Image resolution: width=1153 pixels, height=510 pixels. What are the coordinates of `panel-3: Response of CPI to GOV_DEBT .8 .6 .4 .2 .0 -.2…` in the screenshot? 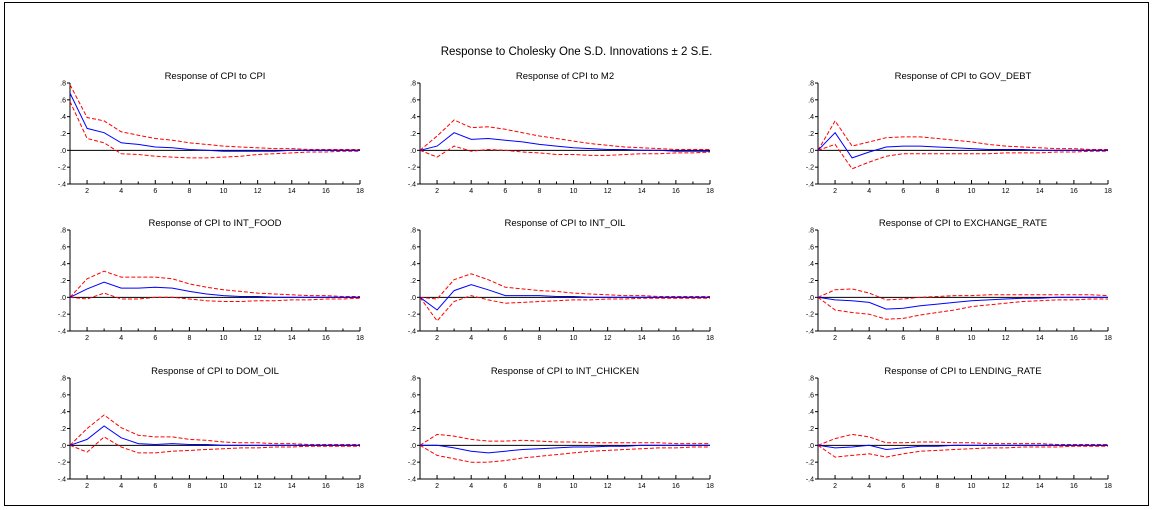 It's located at (959, 133).